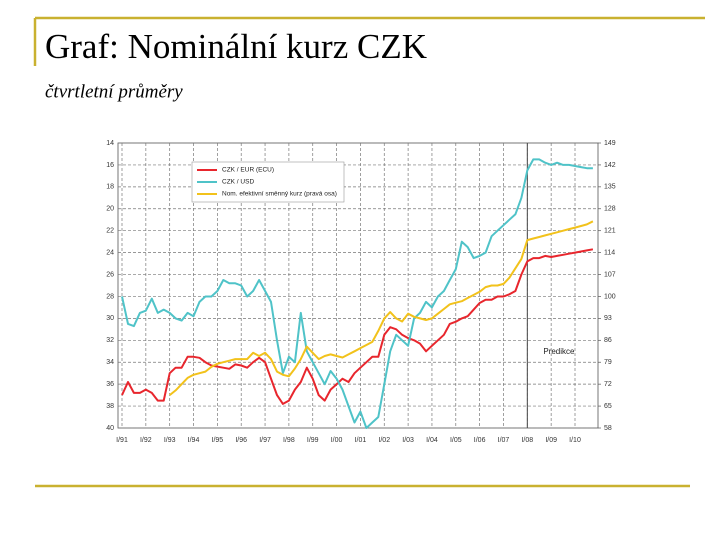 The width and height of the screenshot is (720, 540). What do you see at coordinates (608, 340) in the screenshot?
I see `y2-tick-label: 86` at bounding box center [608, 340].